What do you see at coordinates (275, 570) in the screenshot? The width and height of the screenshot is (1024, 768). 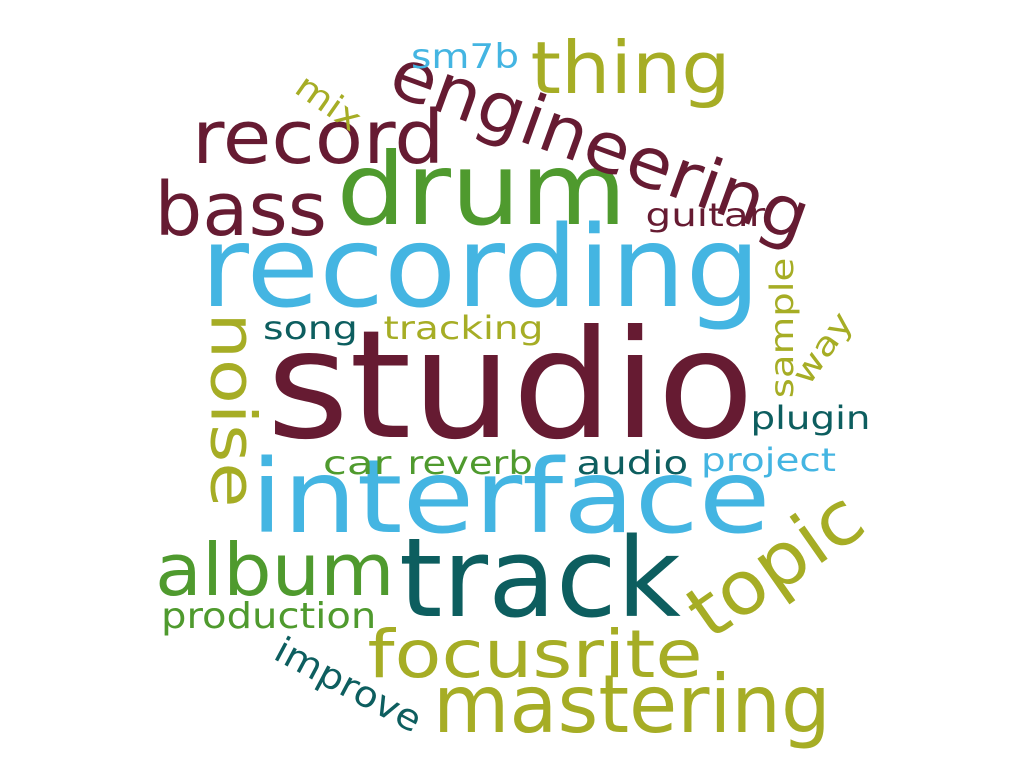 I see `word-album: album` at bounding box center [275, 570].